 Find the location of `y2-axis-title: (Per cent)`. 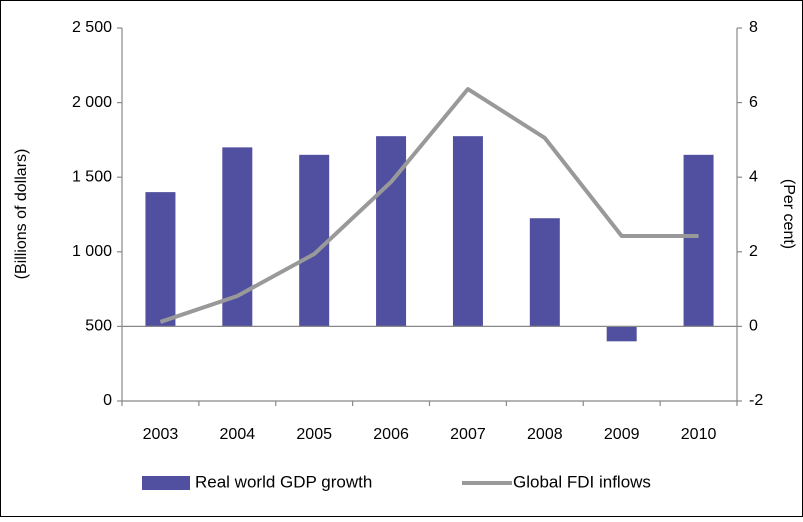

y2-axis-title: (Per cent) is located at coordinates (788, 214).